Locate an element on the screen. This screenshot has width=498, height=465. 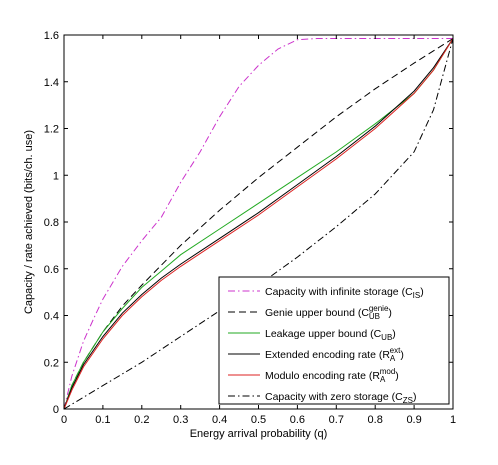
y-tick-label: 1.4 is located at coordinates (51, 83).